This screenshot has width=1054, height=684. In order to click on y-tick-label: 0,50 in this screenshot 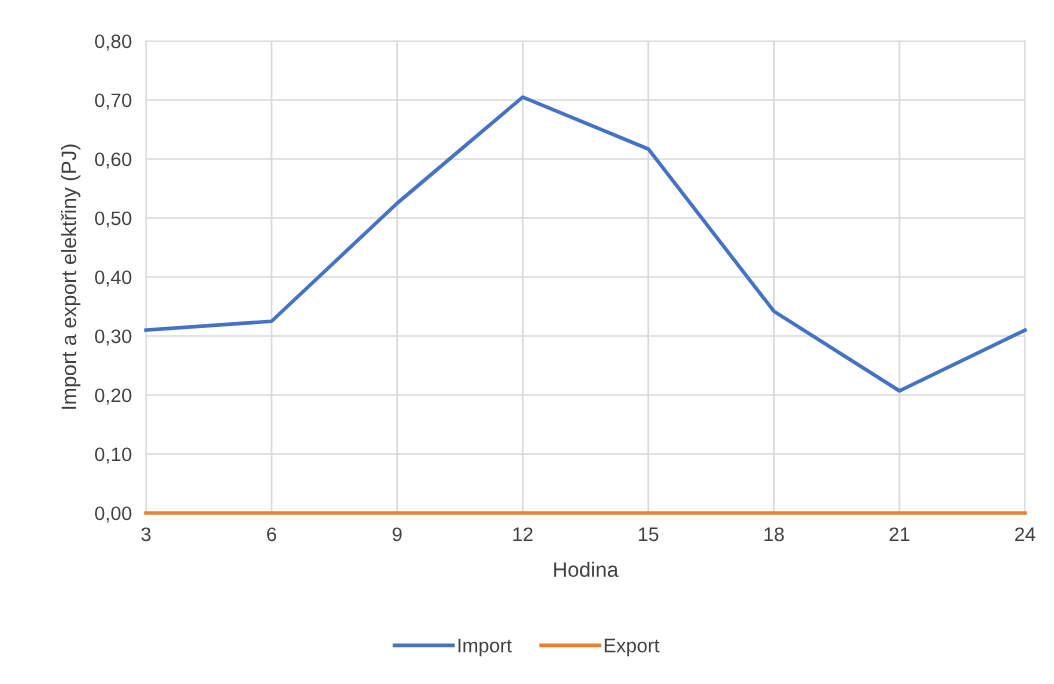, I will do `click(113, 219)`.